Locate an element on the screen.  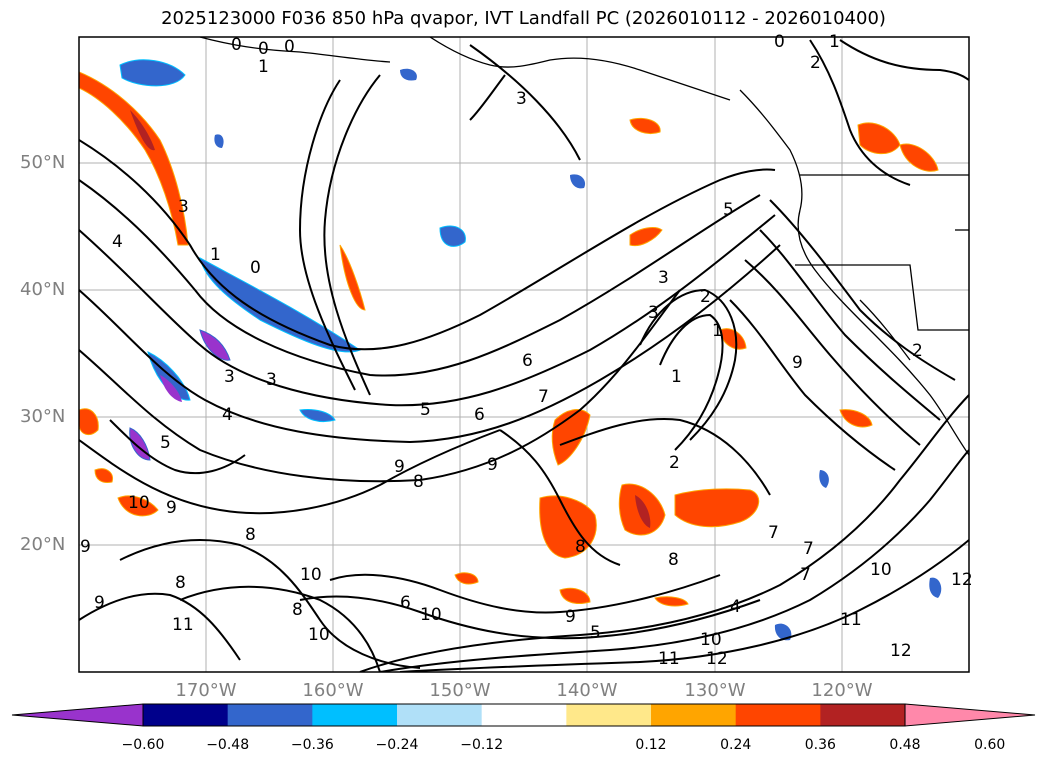
colorbar-tick-label: −0.24 is located at coordinates (397, 745).